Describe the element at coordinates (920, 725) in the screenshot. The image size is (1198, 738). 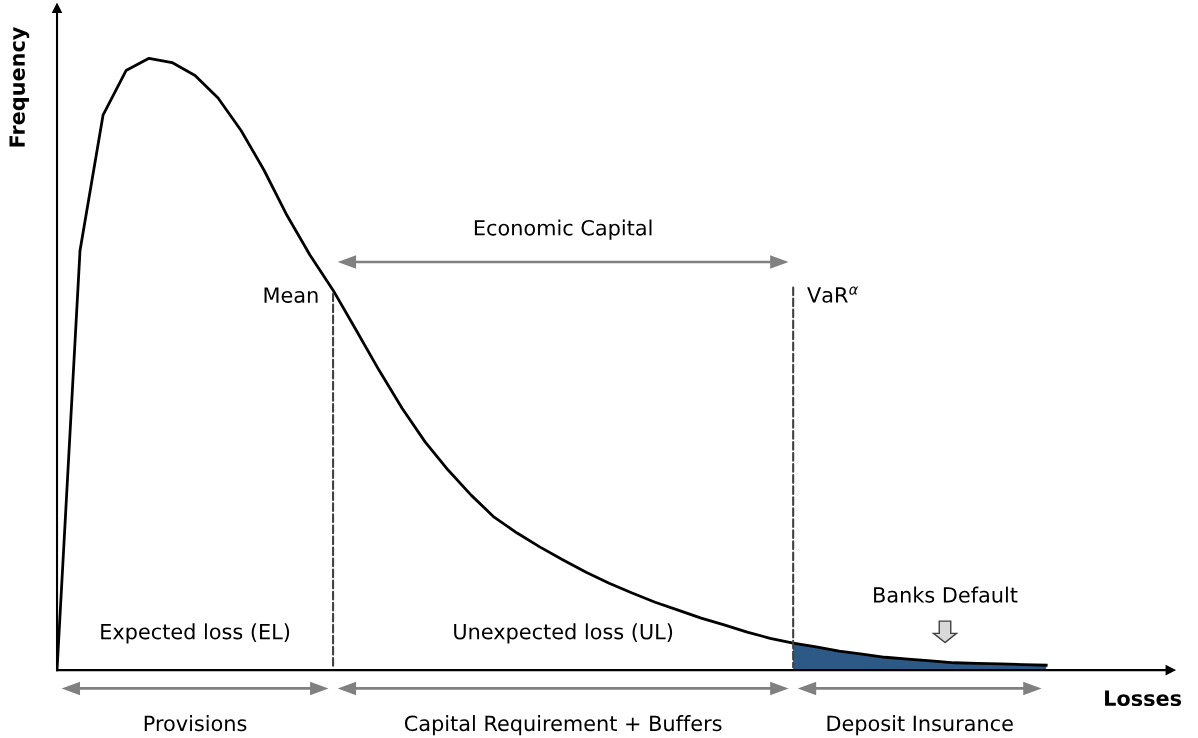
I see `text: Deposit Insurance` at that location.